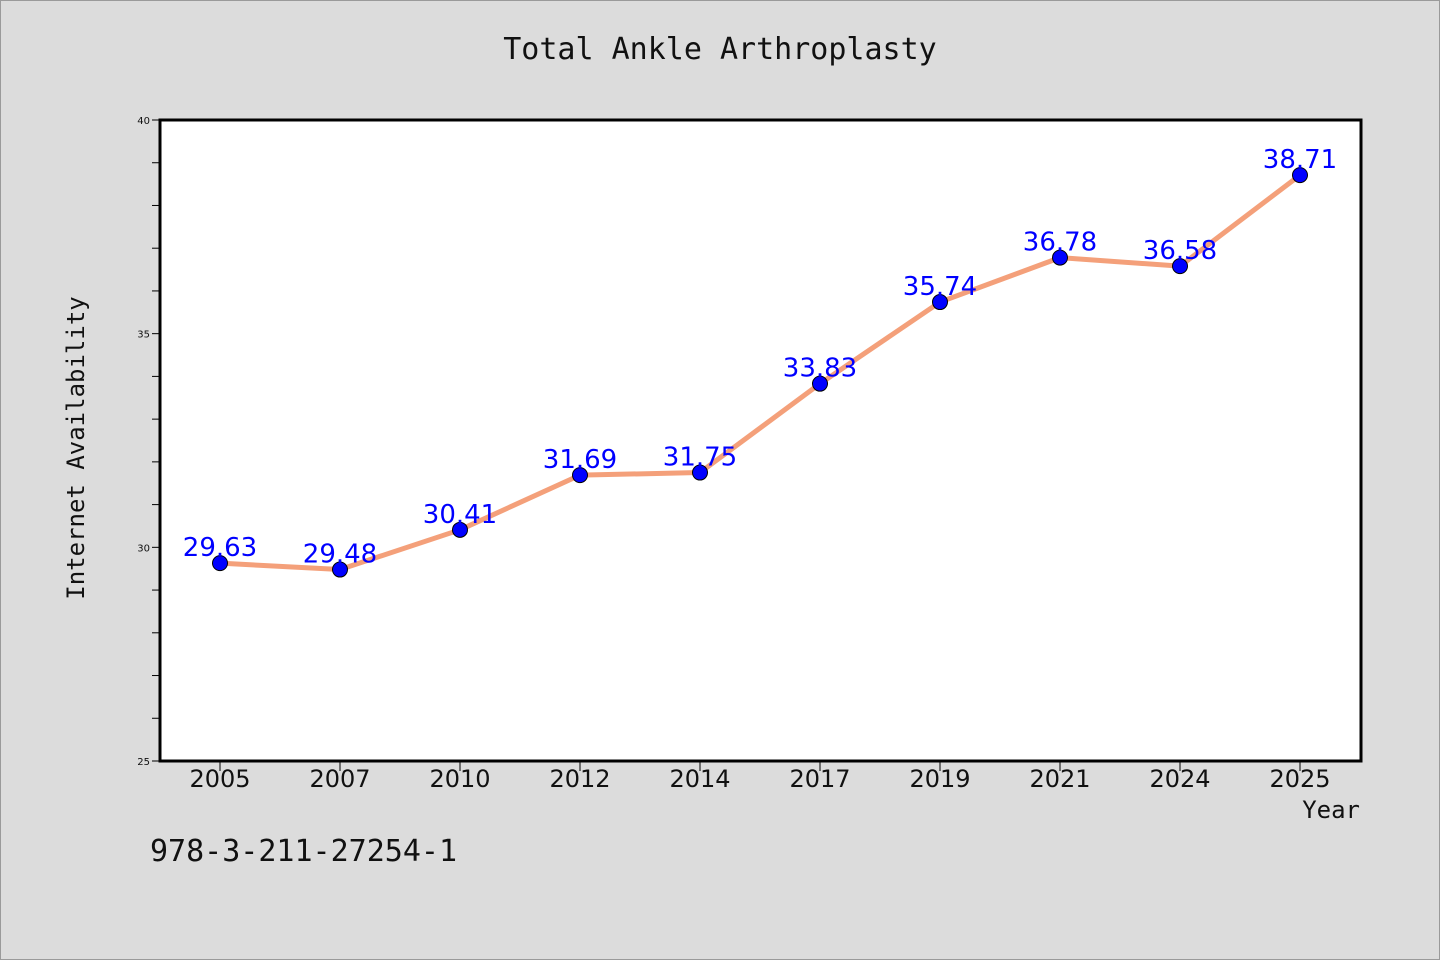  I want to click on x-tick-label: 2024, so click(1179, 779).